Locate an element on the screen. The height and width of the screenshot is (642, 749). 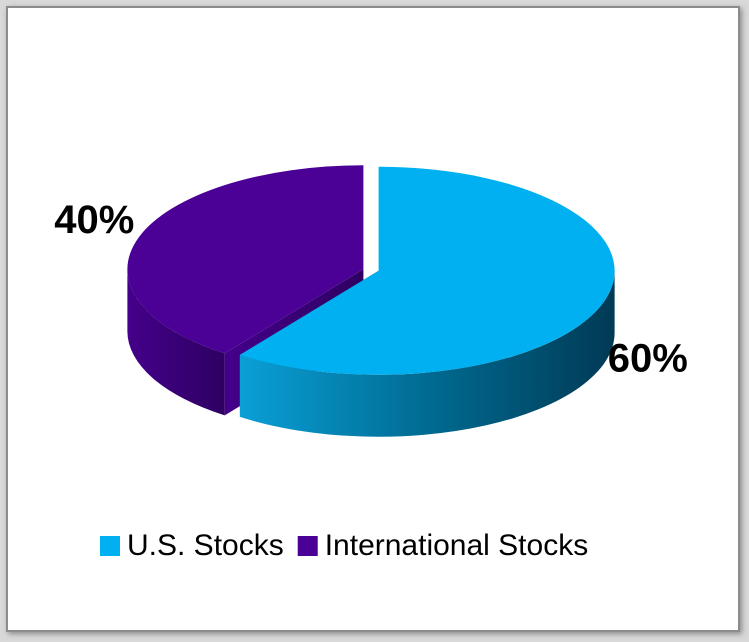
legend: U.S. Stocks International Stocks is located at coordinates (344, 545).